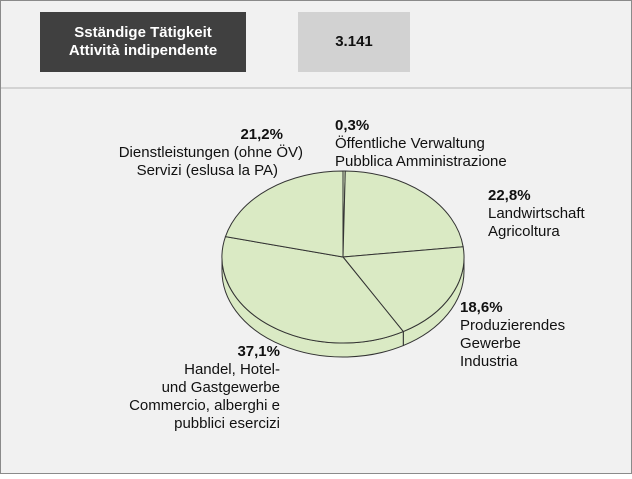 The image size is (632, 479). Describe the element at coordinates (143, 32) in the screenshot. I see `header-title: Sständige Tätigkeit` at that location.